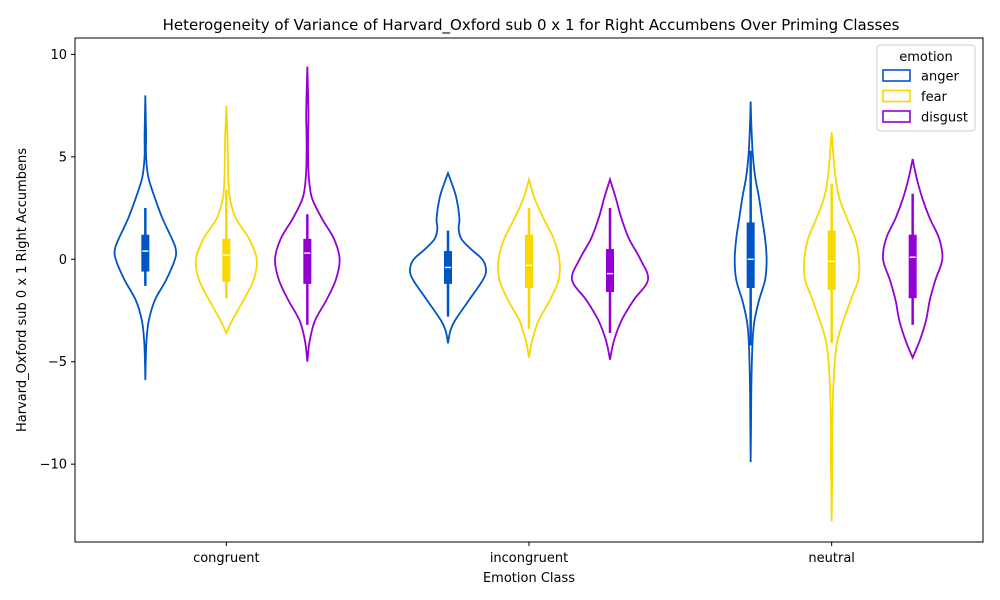 Image resolution: width=1000 pixels, height=600 pixels. I want to click on violin-disgust-congruent, so click(307, 214).